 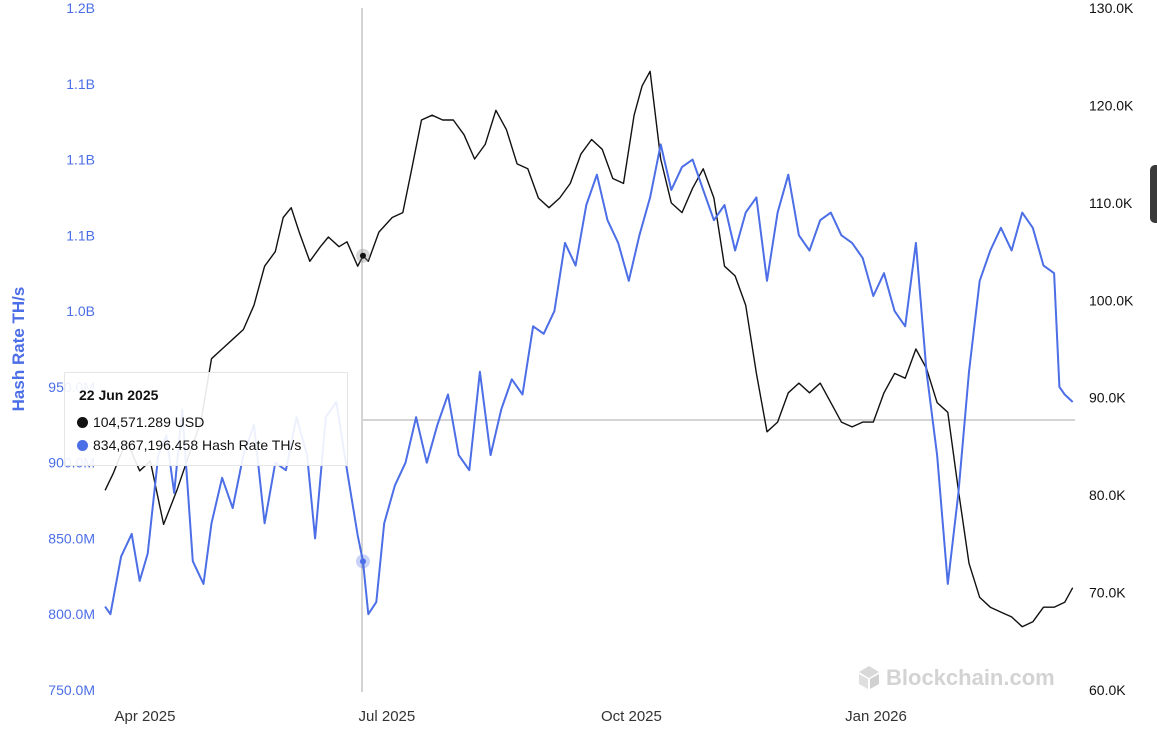 What do you see at coordinates (80, 8) in the screenshot?
I see `left-tick-label: 1.2B` at bounding box center [80, 8].